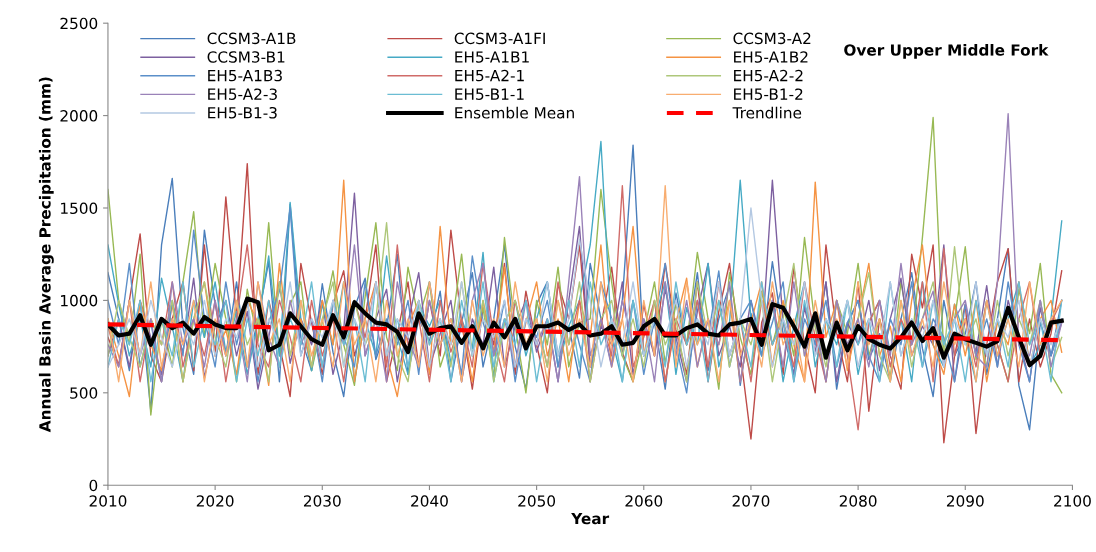 Image resolution: width=1096 pixels, height=552 pixels. What do you see at coordinates (242, 94) in the screenshot?
I see `legend-label: EH5-A2-3` at bounding box center [242, 94].